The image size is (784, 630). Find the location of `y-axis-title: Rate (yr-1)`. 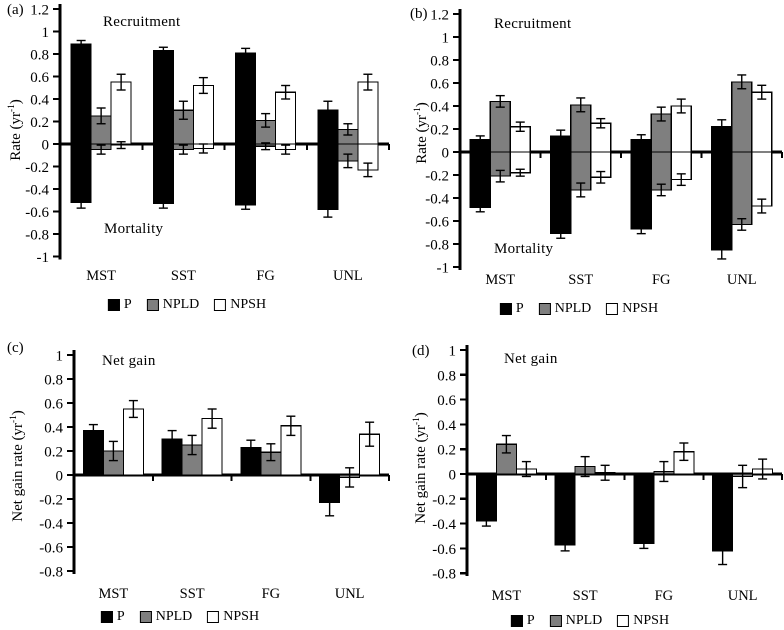

y-axis-title: Rate (yr-1) is located at coordinates (16, 129).